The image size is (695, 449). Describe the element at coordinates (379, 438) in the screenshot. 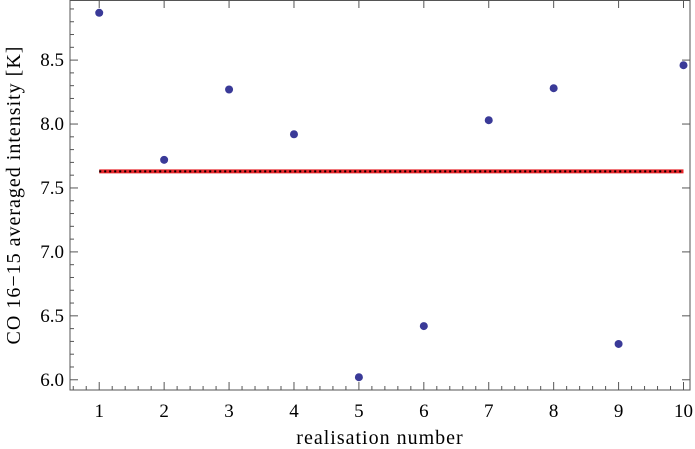

I see `x-axis-label: realisation number` at that location.